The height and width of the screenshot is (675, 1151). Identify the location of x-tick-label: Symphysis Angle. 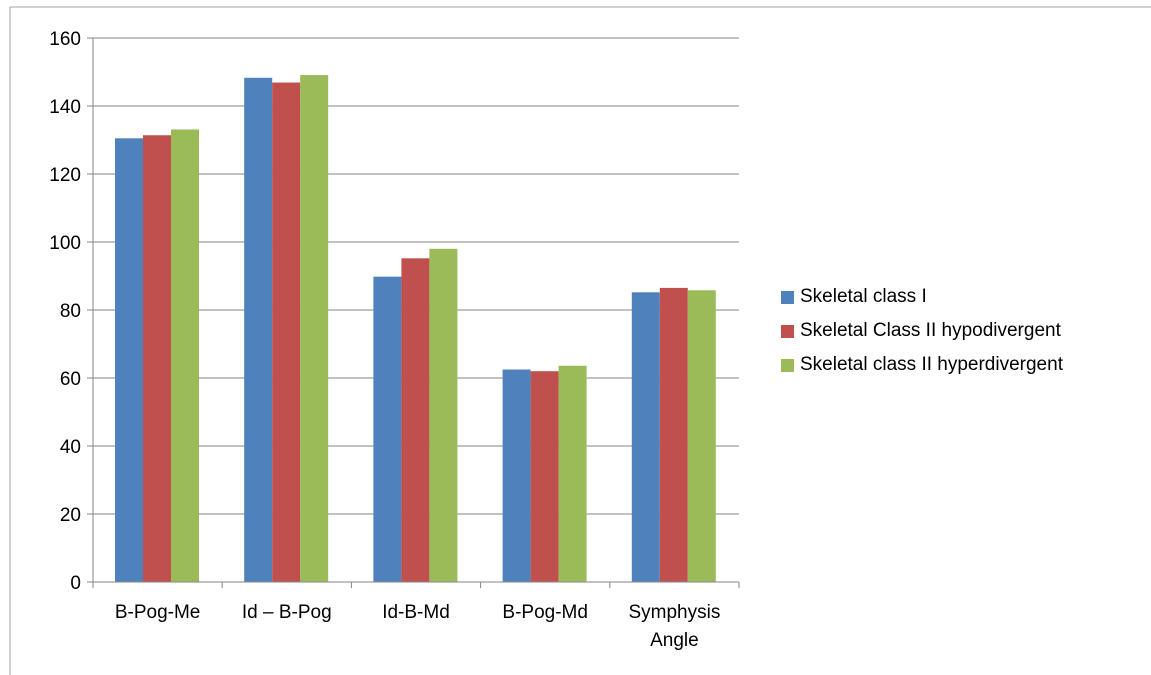
(674, 626).